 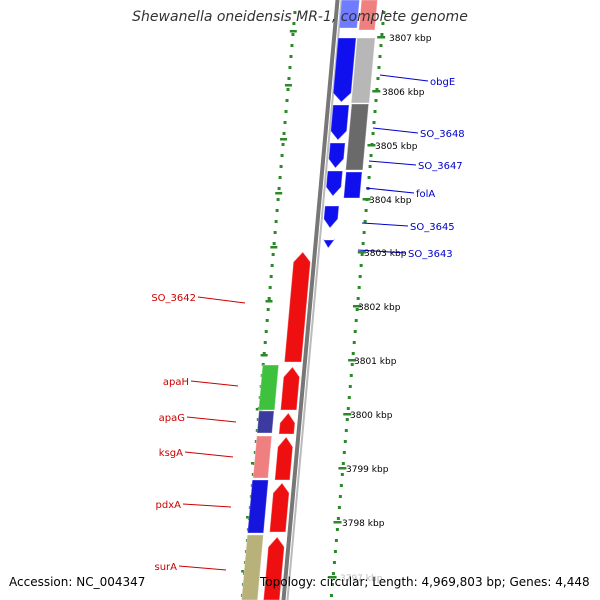 I want to click on scale-label: 3802 kbp, so click(x=379, y=308).